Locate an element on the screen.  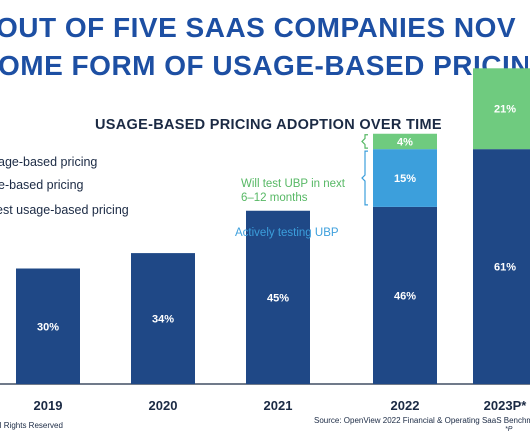
x-tick-label: 2021 is located at coordinates (278, 405).